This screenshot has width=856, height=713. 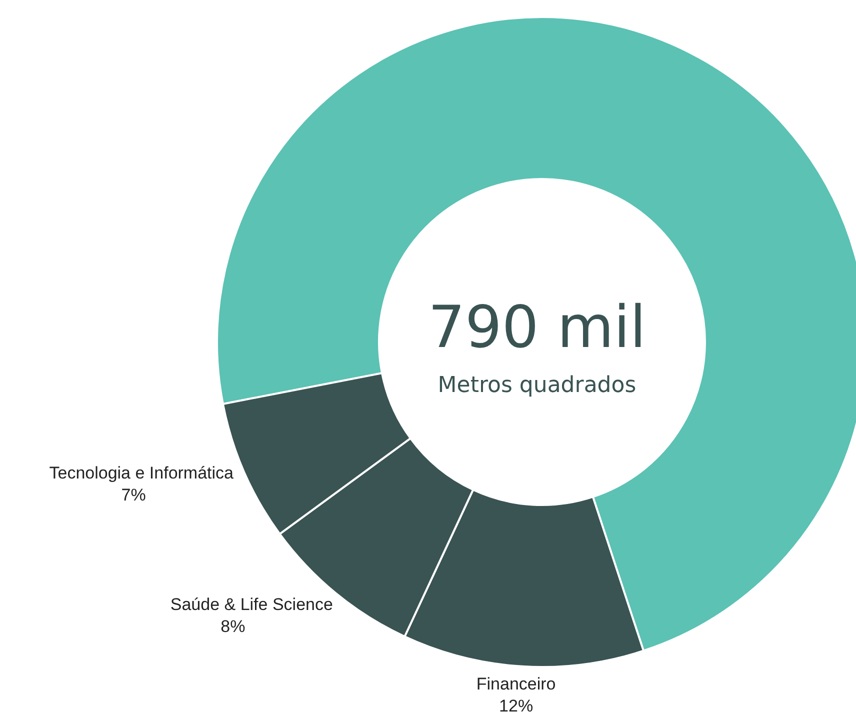 I want to click on text: 790 mil, so click(x=537, y=327).